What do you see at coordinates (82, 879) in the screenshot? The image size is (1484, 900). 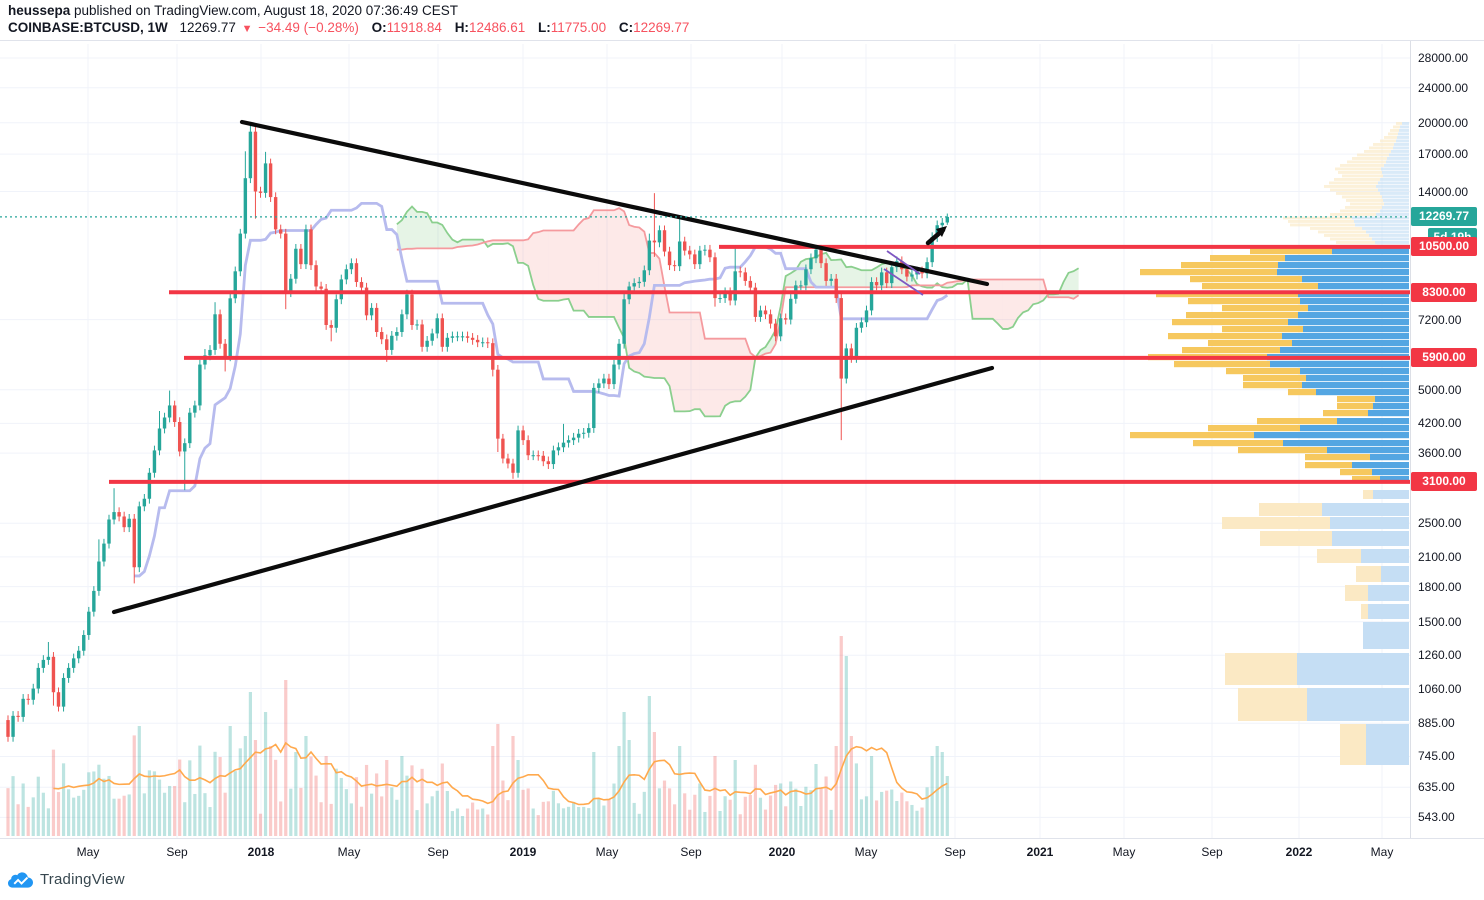 I see `tradingview-logo-text: TradingView` at bounding box center [82, 879].